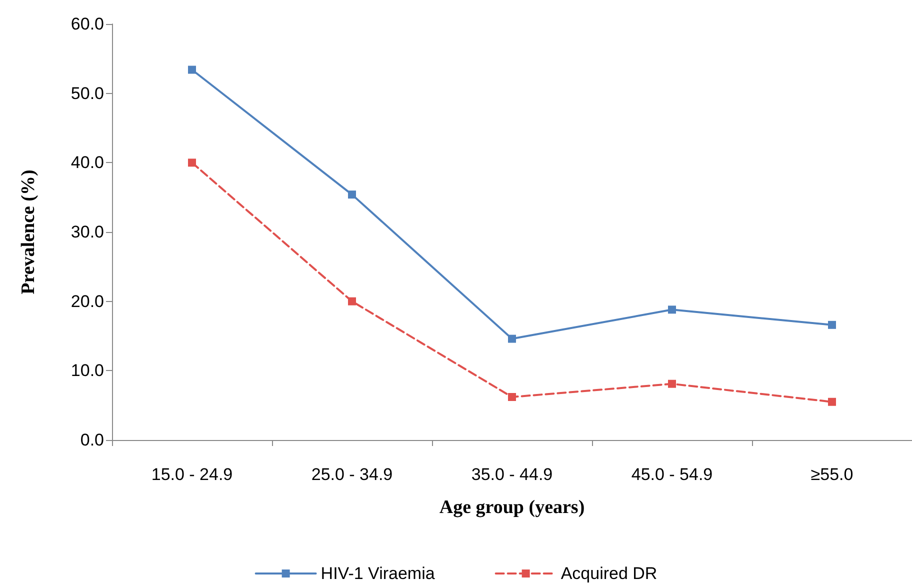 The width and height of the screenshot is (912, 587). I want to click on x-tick-label: ≥55.0, so click(832, 474).